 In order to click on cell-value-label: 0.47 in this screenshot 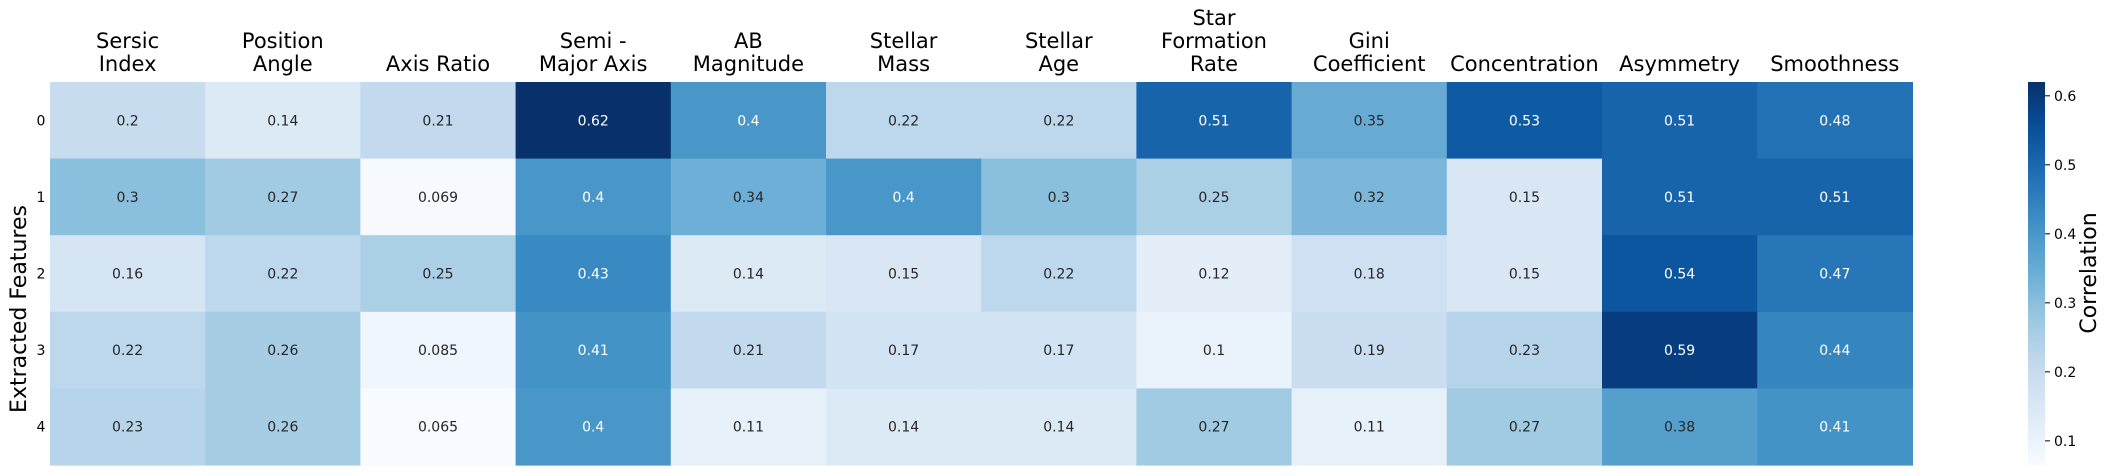, I will do `click(1834, 275)`.